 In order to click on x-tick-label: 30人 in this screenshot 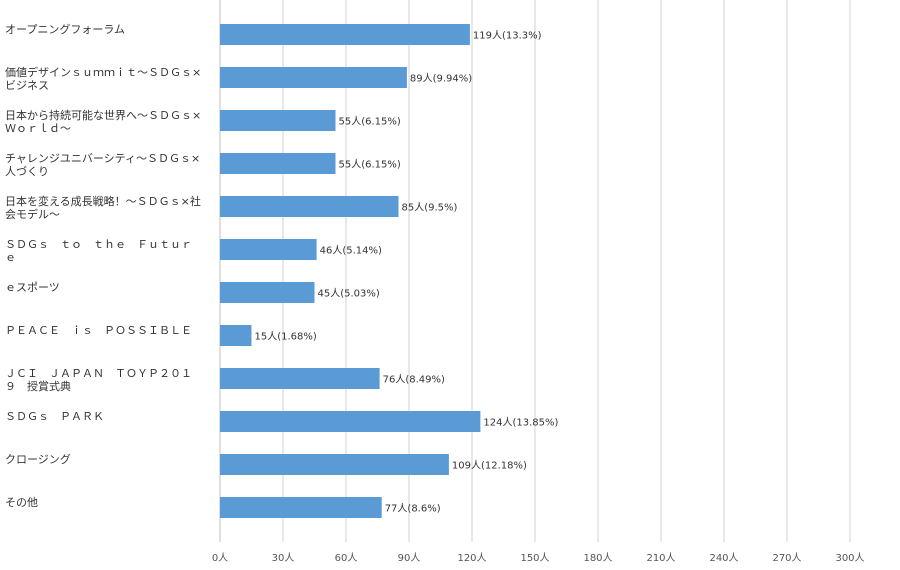, I will do `click(283, 558)`.